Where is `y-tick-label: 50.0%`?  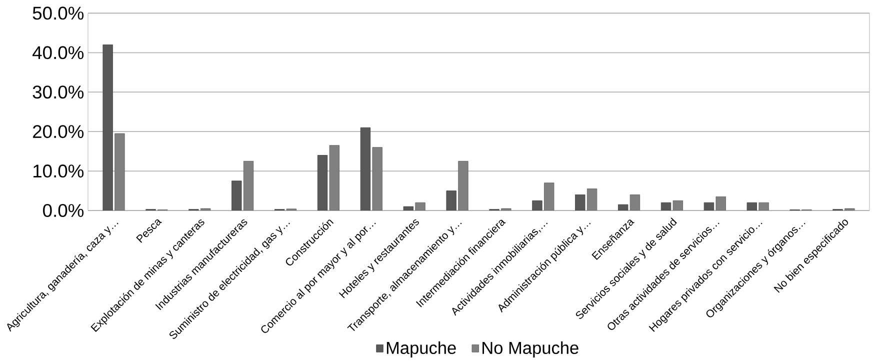
y-tick-label: 50.0% is located at coordinates (58, 13).